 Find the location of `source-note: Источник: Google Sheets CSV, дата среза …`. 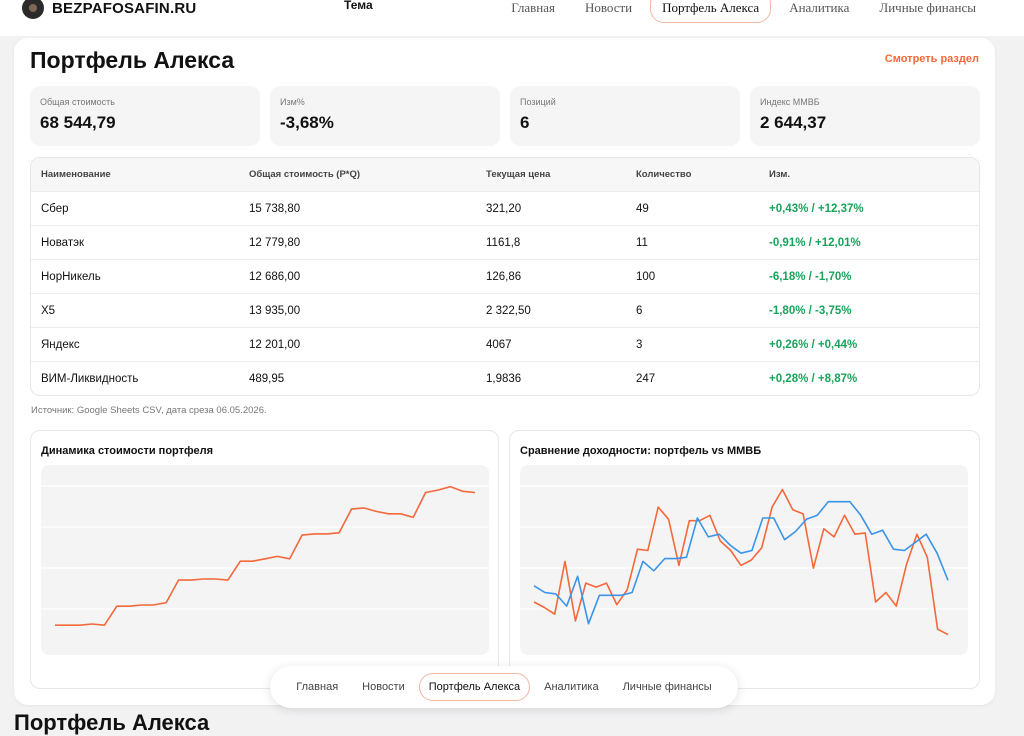

source-note: Источник: Google Sheets CSV, дата среза … is located at coordinates (149, 410).